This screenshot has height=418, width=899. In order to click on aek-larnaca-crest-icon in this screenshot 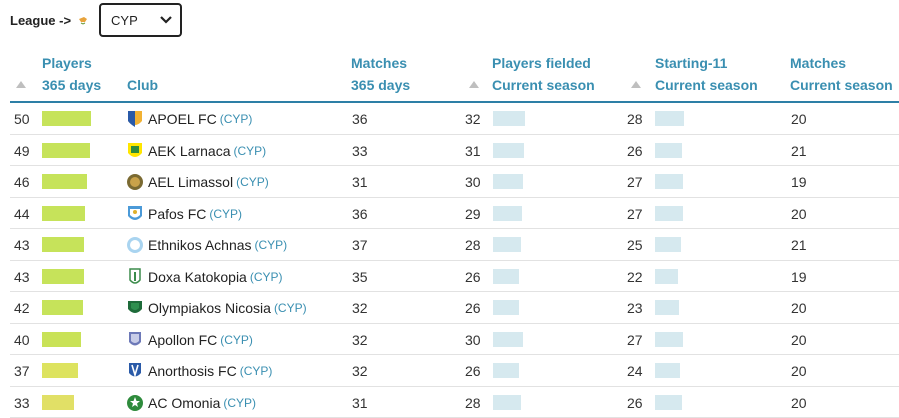, I will do `click(135, 151)`.